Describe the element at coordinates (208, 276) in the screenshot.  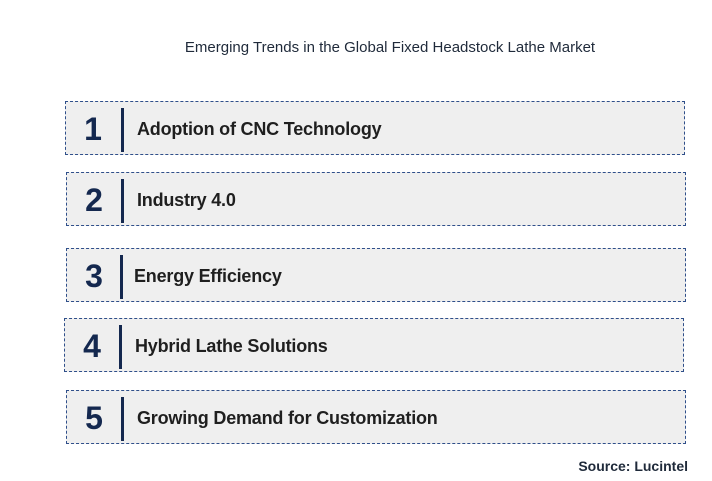
I see `trend-label: Energy Efficiency` at that location.